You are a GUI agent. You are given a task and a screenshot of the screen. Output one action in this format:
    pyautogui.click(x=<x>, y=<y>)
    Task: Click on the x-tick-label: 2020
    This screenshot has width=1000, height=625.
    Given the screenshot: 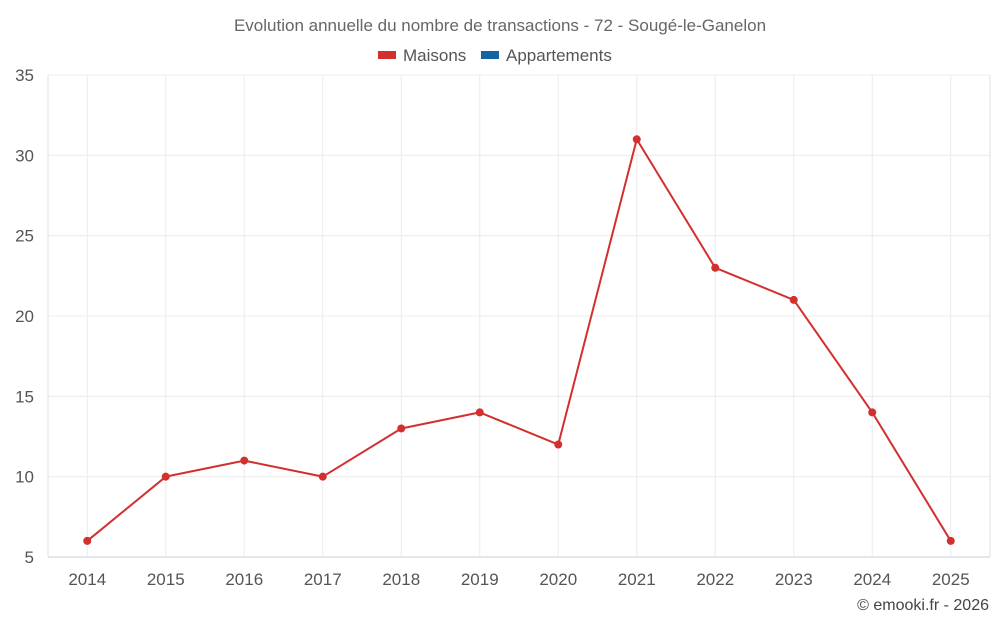 What is the action you would take?
    pyautogui.click(x=558, y=579)
    